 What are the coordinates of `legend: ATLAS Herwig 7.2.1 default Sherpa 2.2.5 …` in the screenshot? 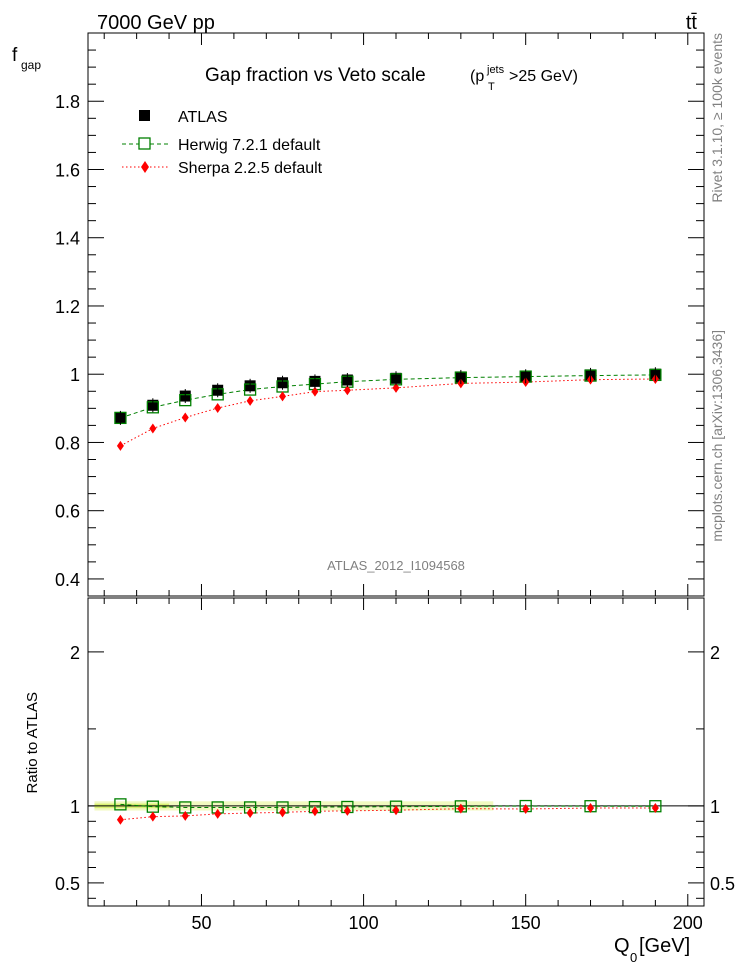 It's located at (222, 143).